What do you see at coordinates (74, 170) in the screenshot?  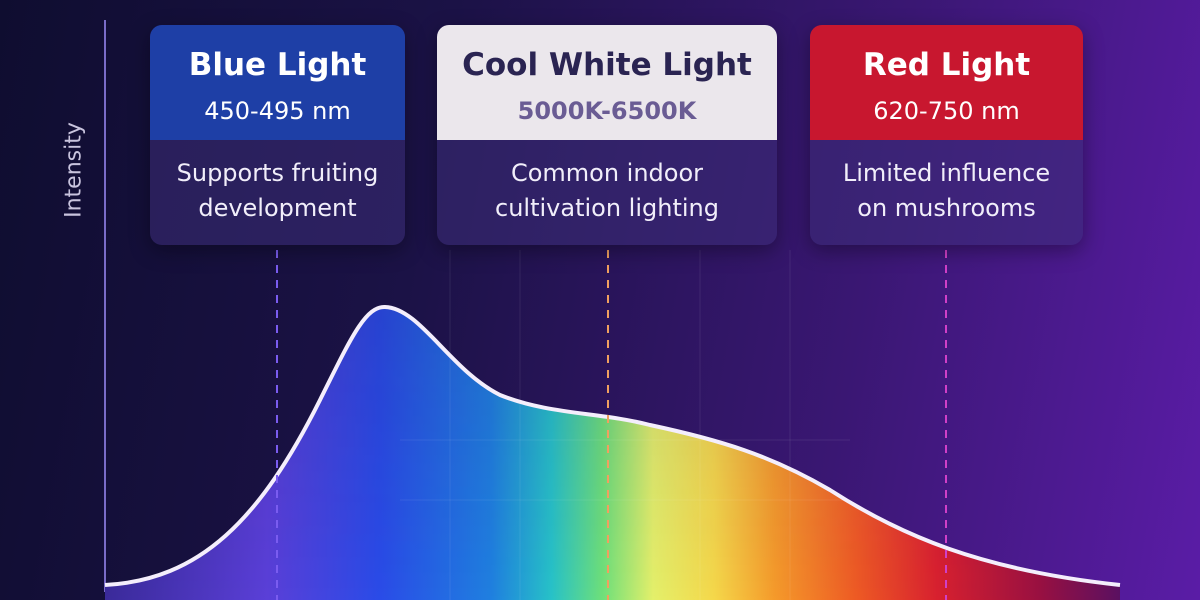 I see `axis-label: Intensity` at bounding box center [74, 170].